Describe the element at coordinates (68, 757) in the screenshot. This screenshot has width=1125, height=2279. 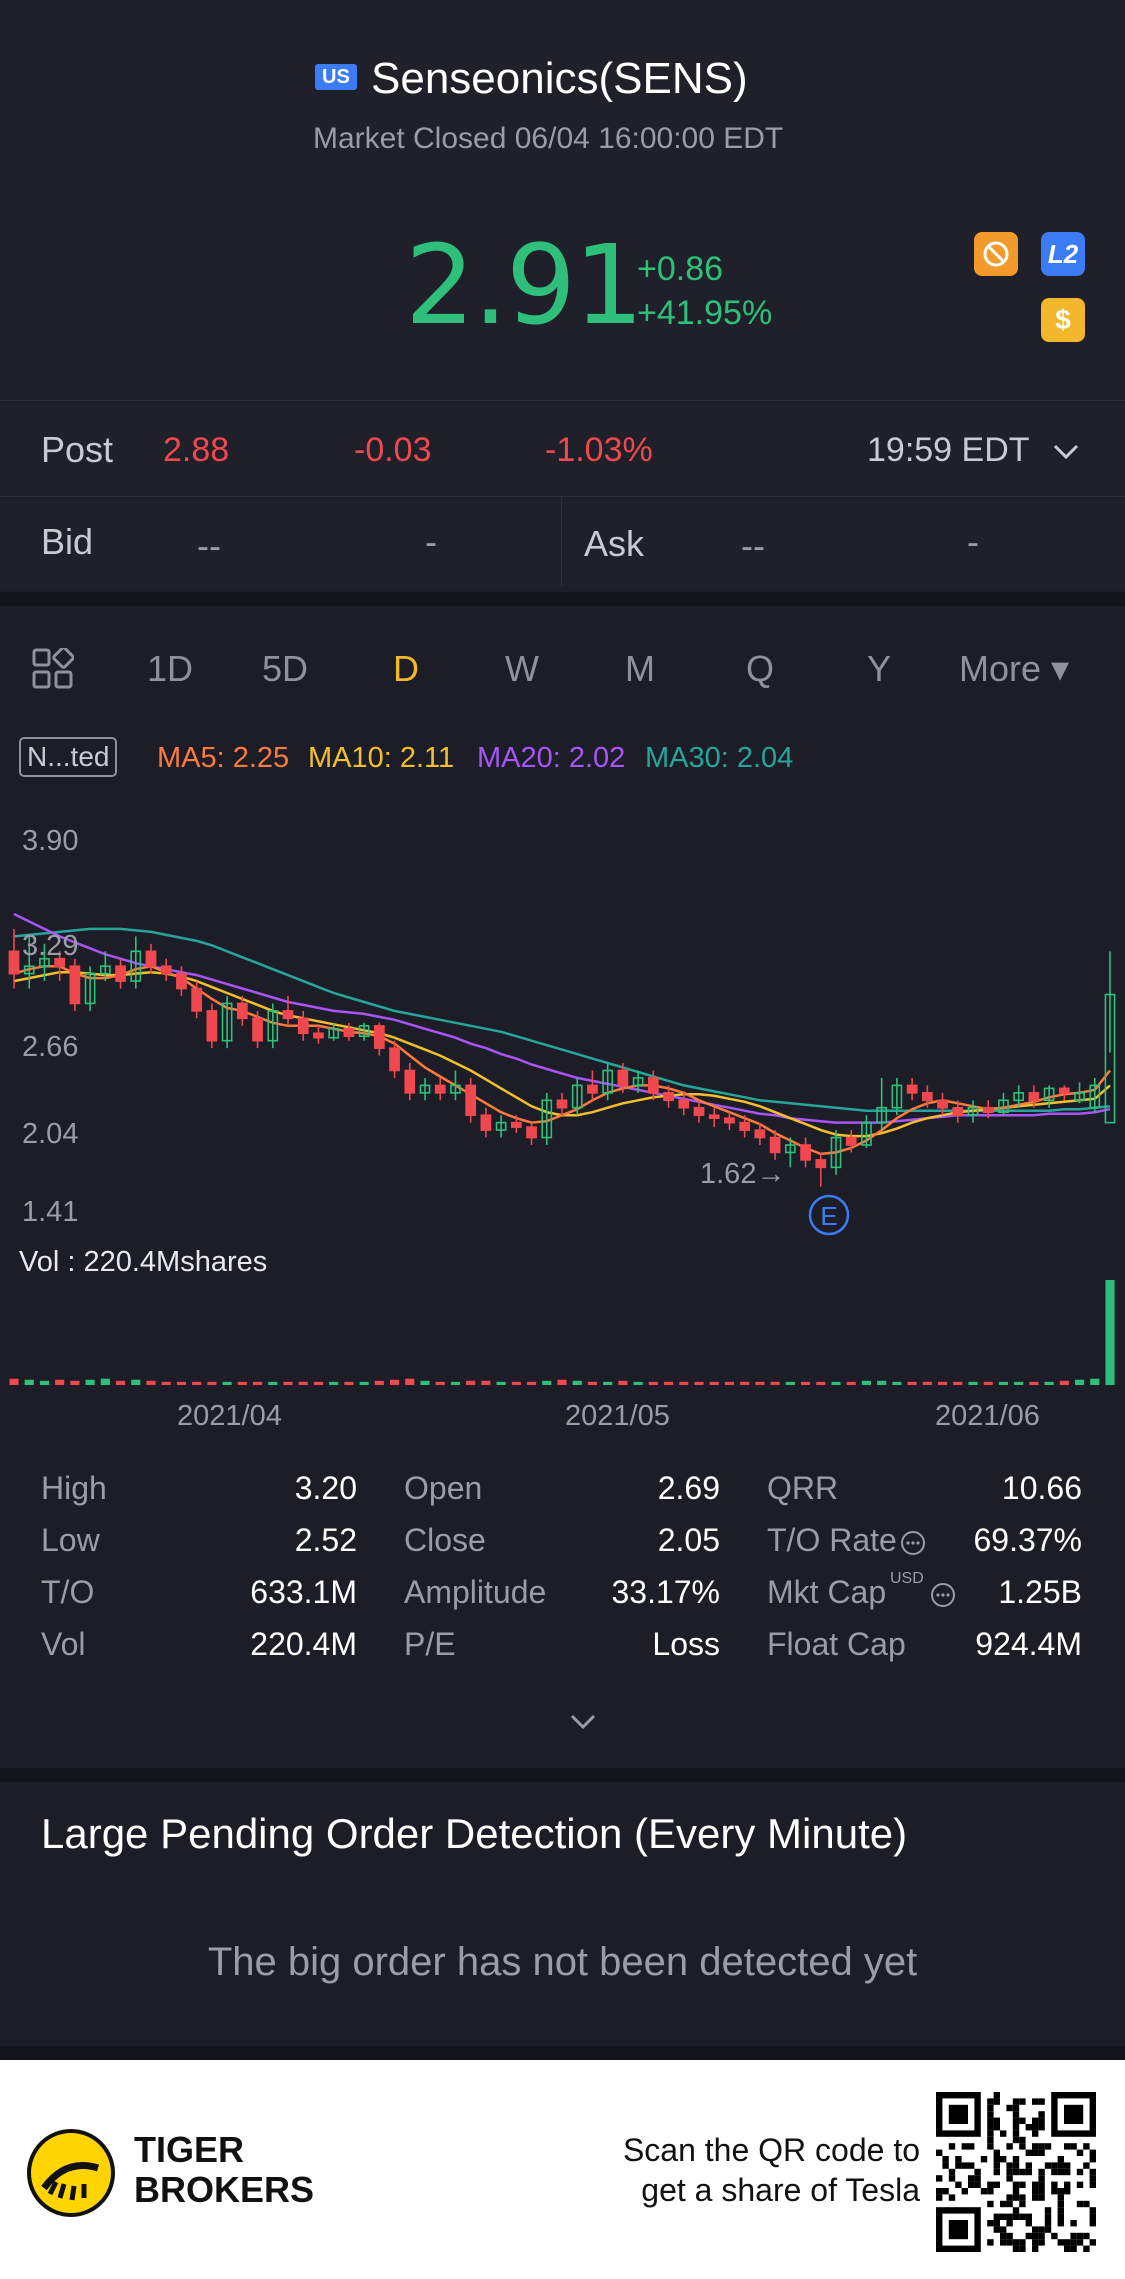
I see `indicator-mode-button: N...ted` at that location.